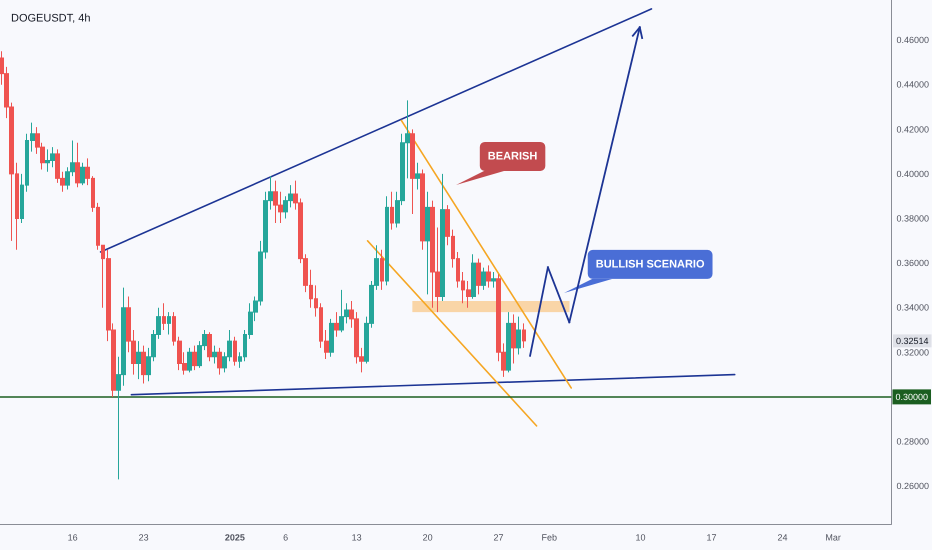 Image resolution: width=932 pixels, height=550 pixels. What do you see at coordinates (73, 537) in the screenshot?
I see `x-tick-label: 16` at bounding box center [73, 537].